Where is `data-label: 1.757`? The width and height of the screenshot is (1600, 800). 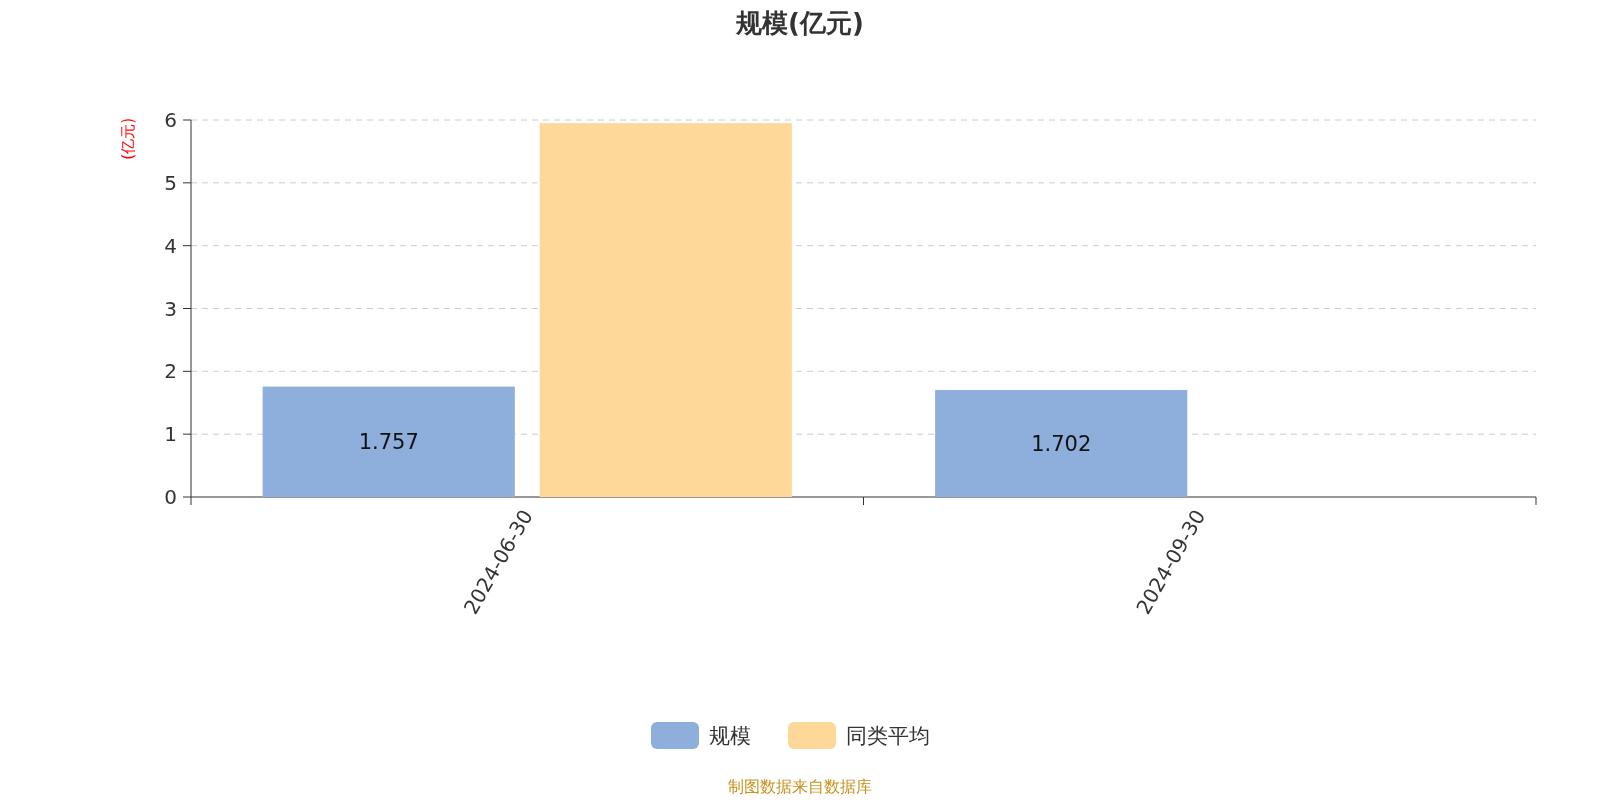 data-label: 1.757 is located at coordinates (388, 441).